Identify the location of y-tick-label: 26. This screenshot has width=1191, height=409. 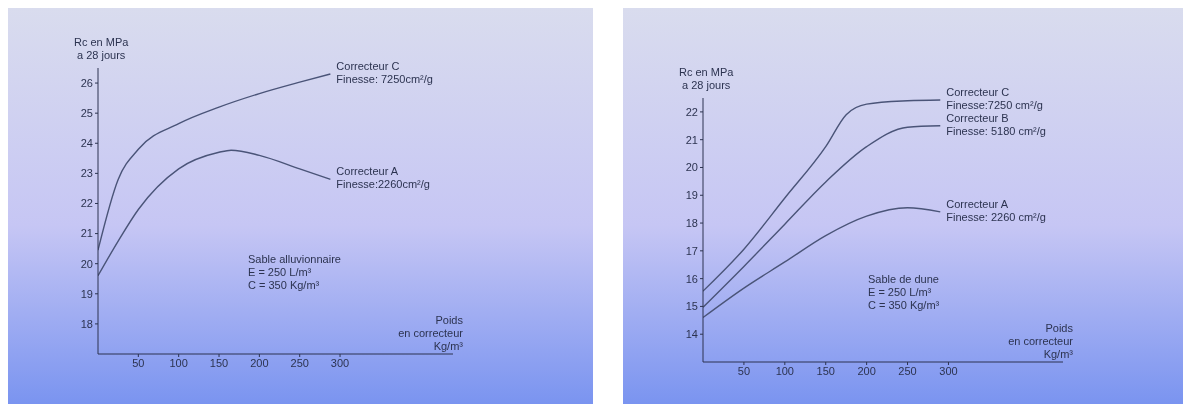
(86, 82).